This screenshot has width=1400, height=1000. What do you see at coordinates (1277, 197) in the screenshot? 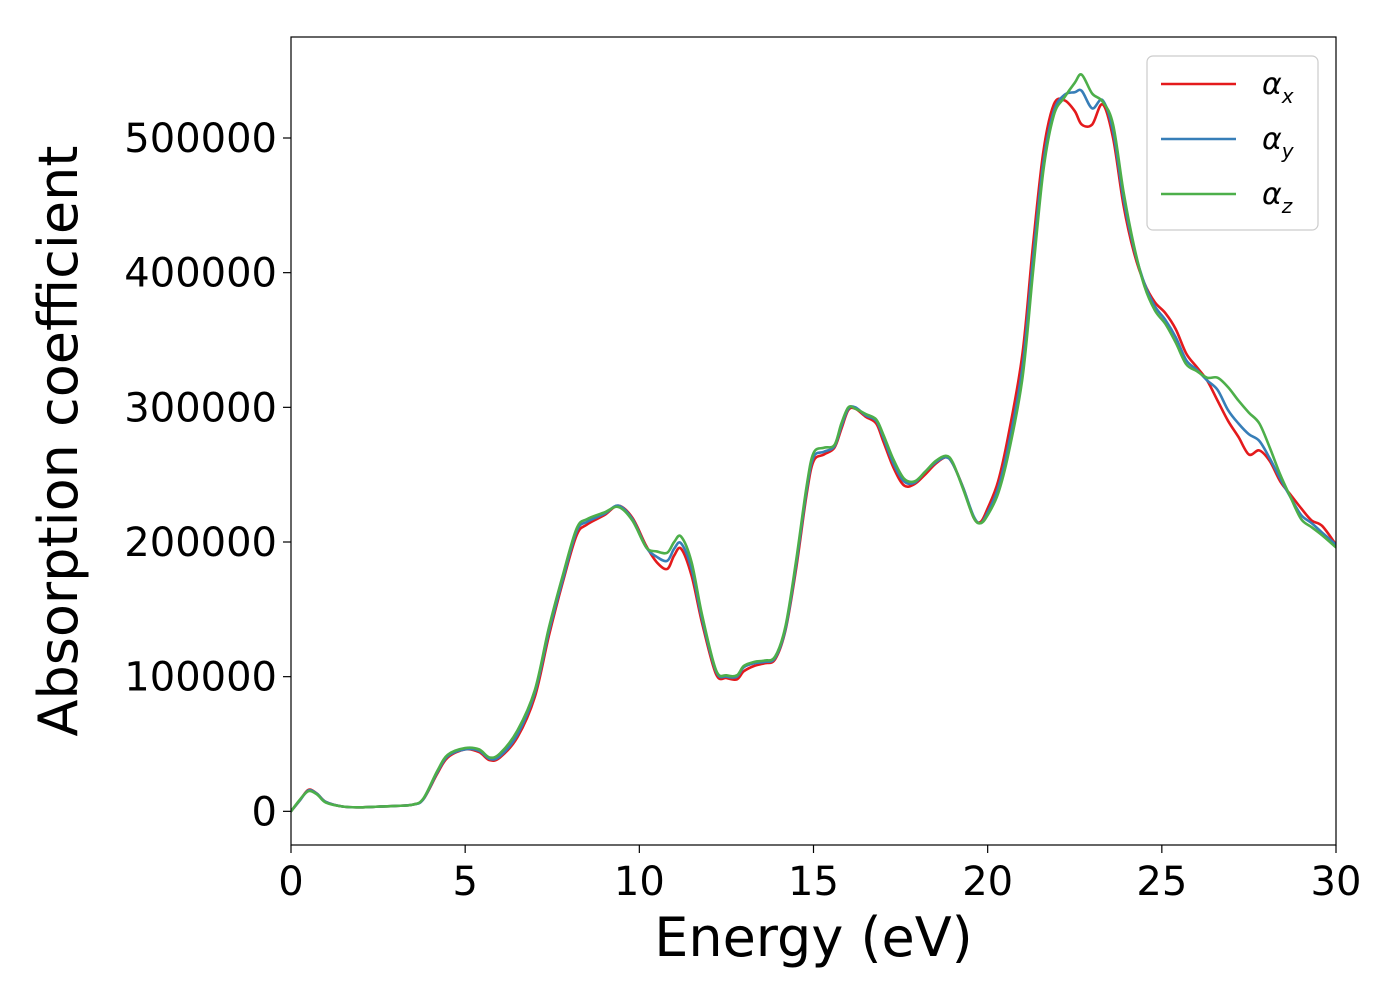
I see `legend-label-3: αz` at bounding box center [1277, 197].